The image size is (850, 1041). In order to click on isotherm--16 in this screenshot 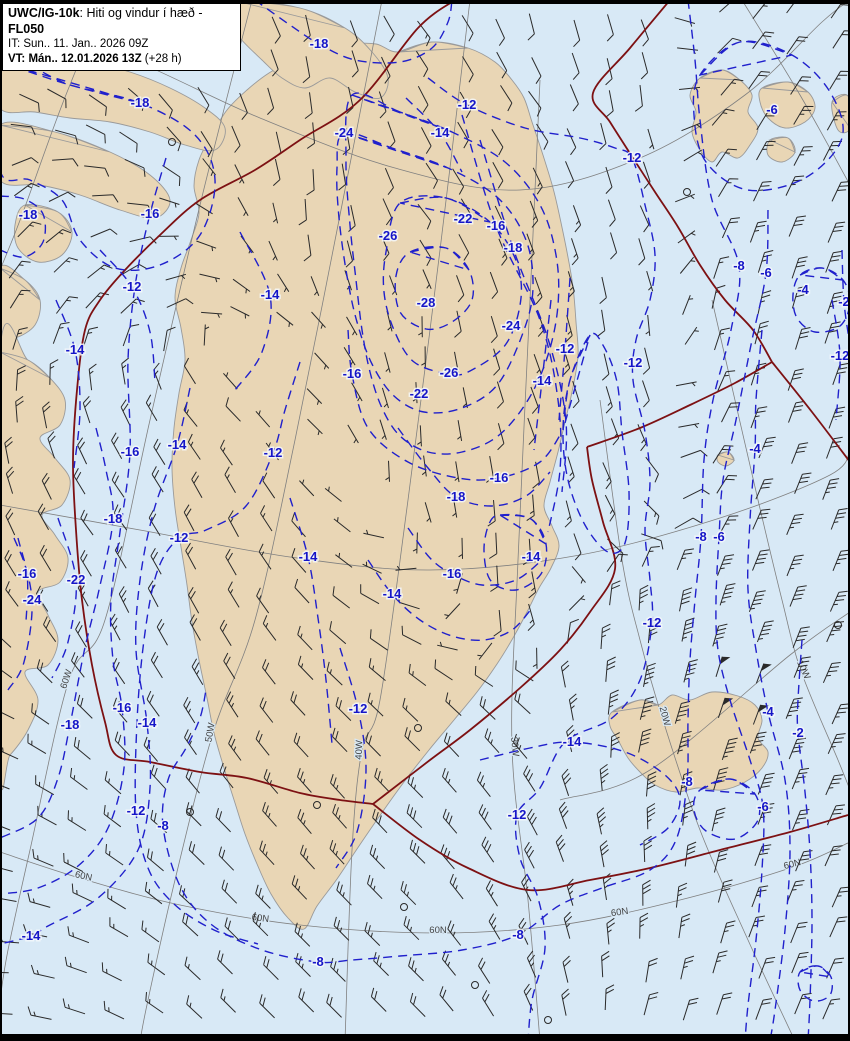, I will do `click(455, 405)`.